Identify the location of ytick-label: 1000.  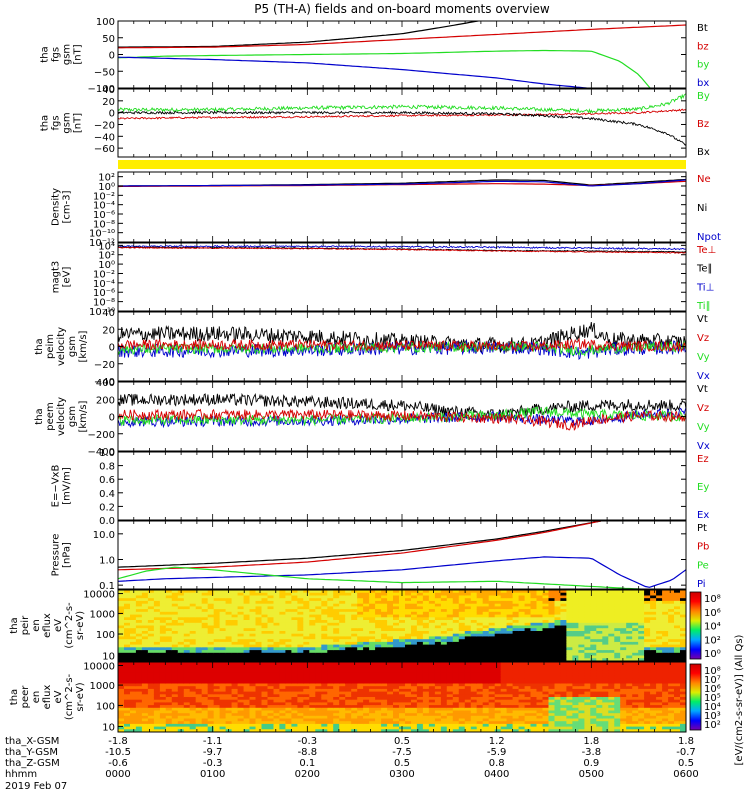
(102, 614).